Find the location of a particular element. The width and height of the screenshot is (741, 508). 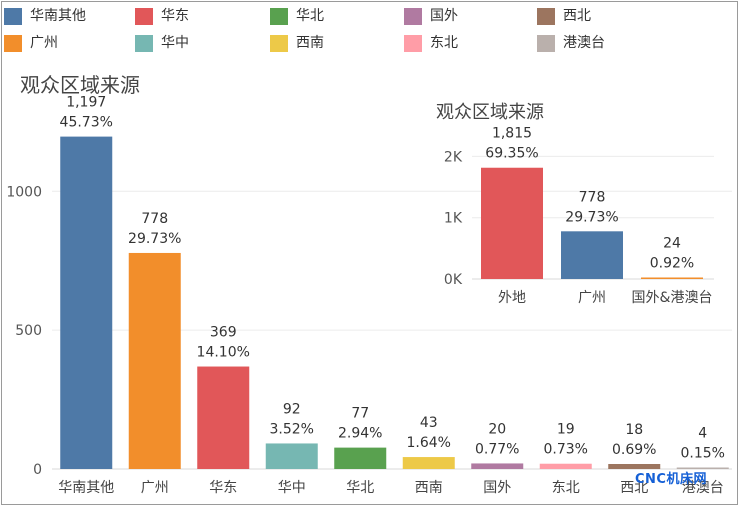

category-label: 国外 is located at coordinates (497, 488).